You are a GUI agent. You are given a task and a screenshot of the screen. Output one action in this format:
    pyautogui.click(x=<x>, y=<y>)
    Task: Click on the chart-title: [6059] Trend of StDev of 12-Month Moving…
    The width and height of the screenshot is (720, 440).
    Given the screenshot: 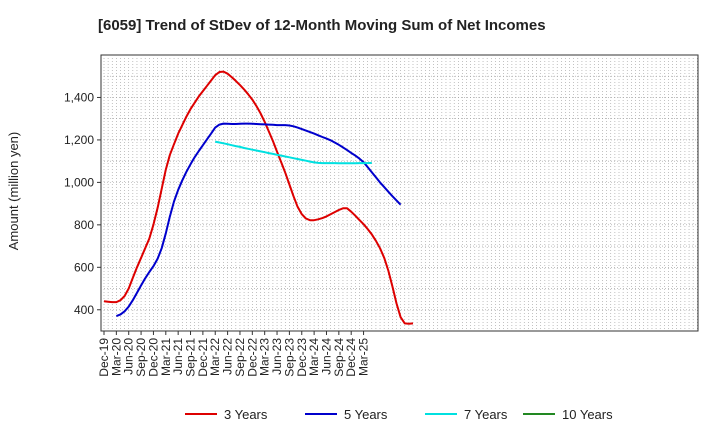 What is the action you would take?
    pyautogui.click(x=322, y=25)
    